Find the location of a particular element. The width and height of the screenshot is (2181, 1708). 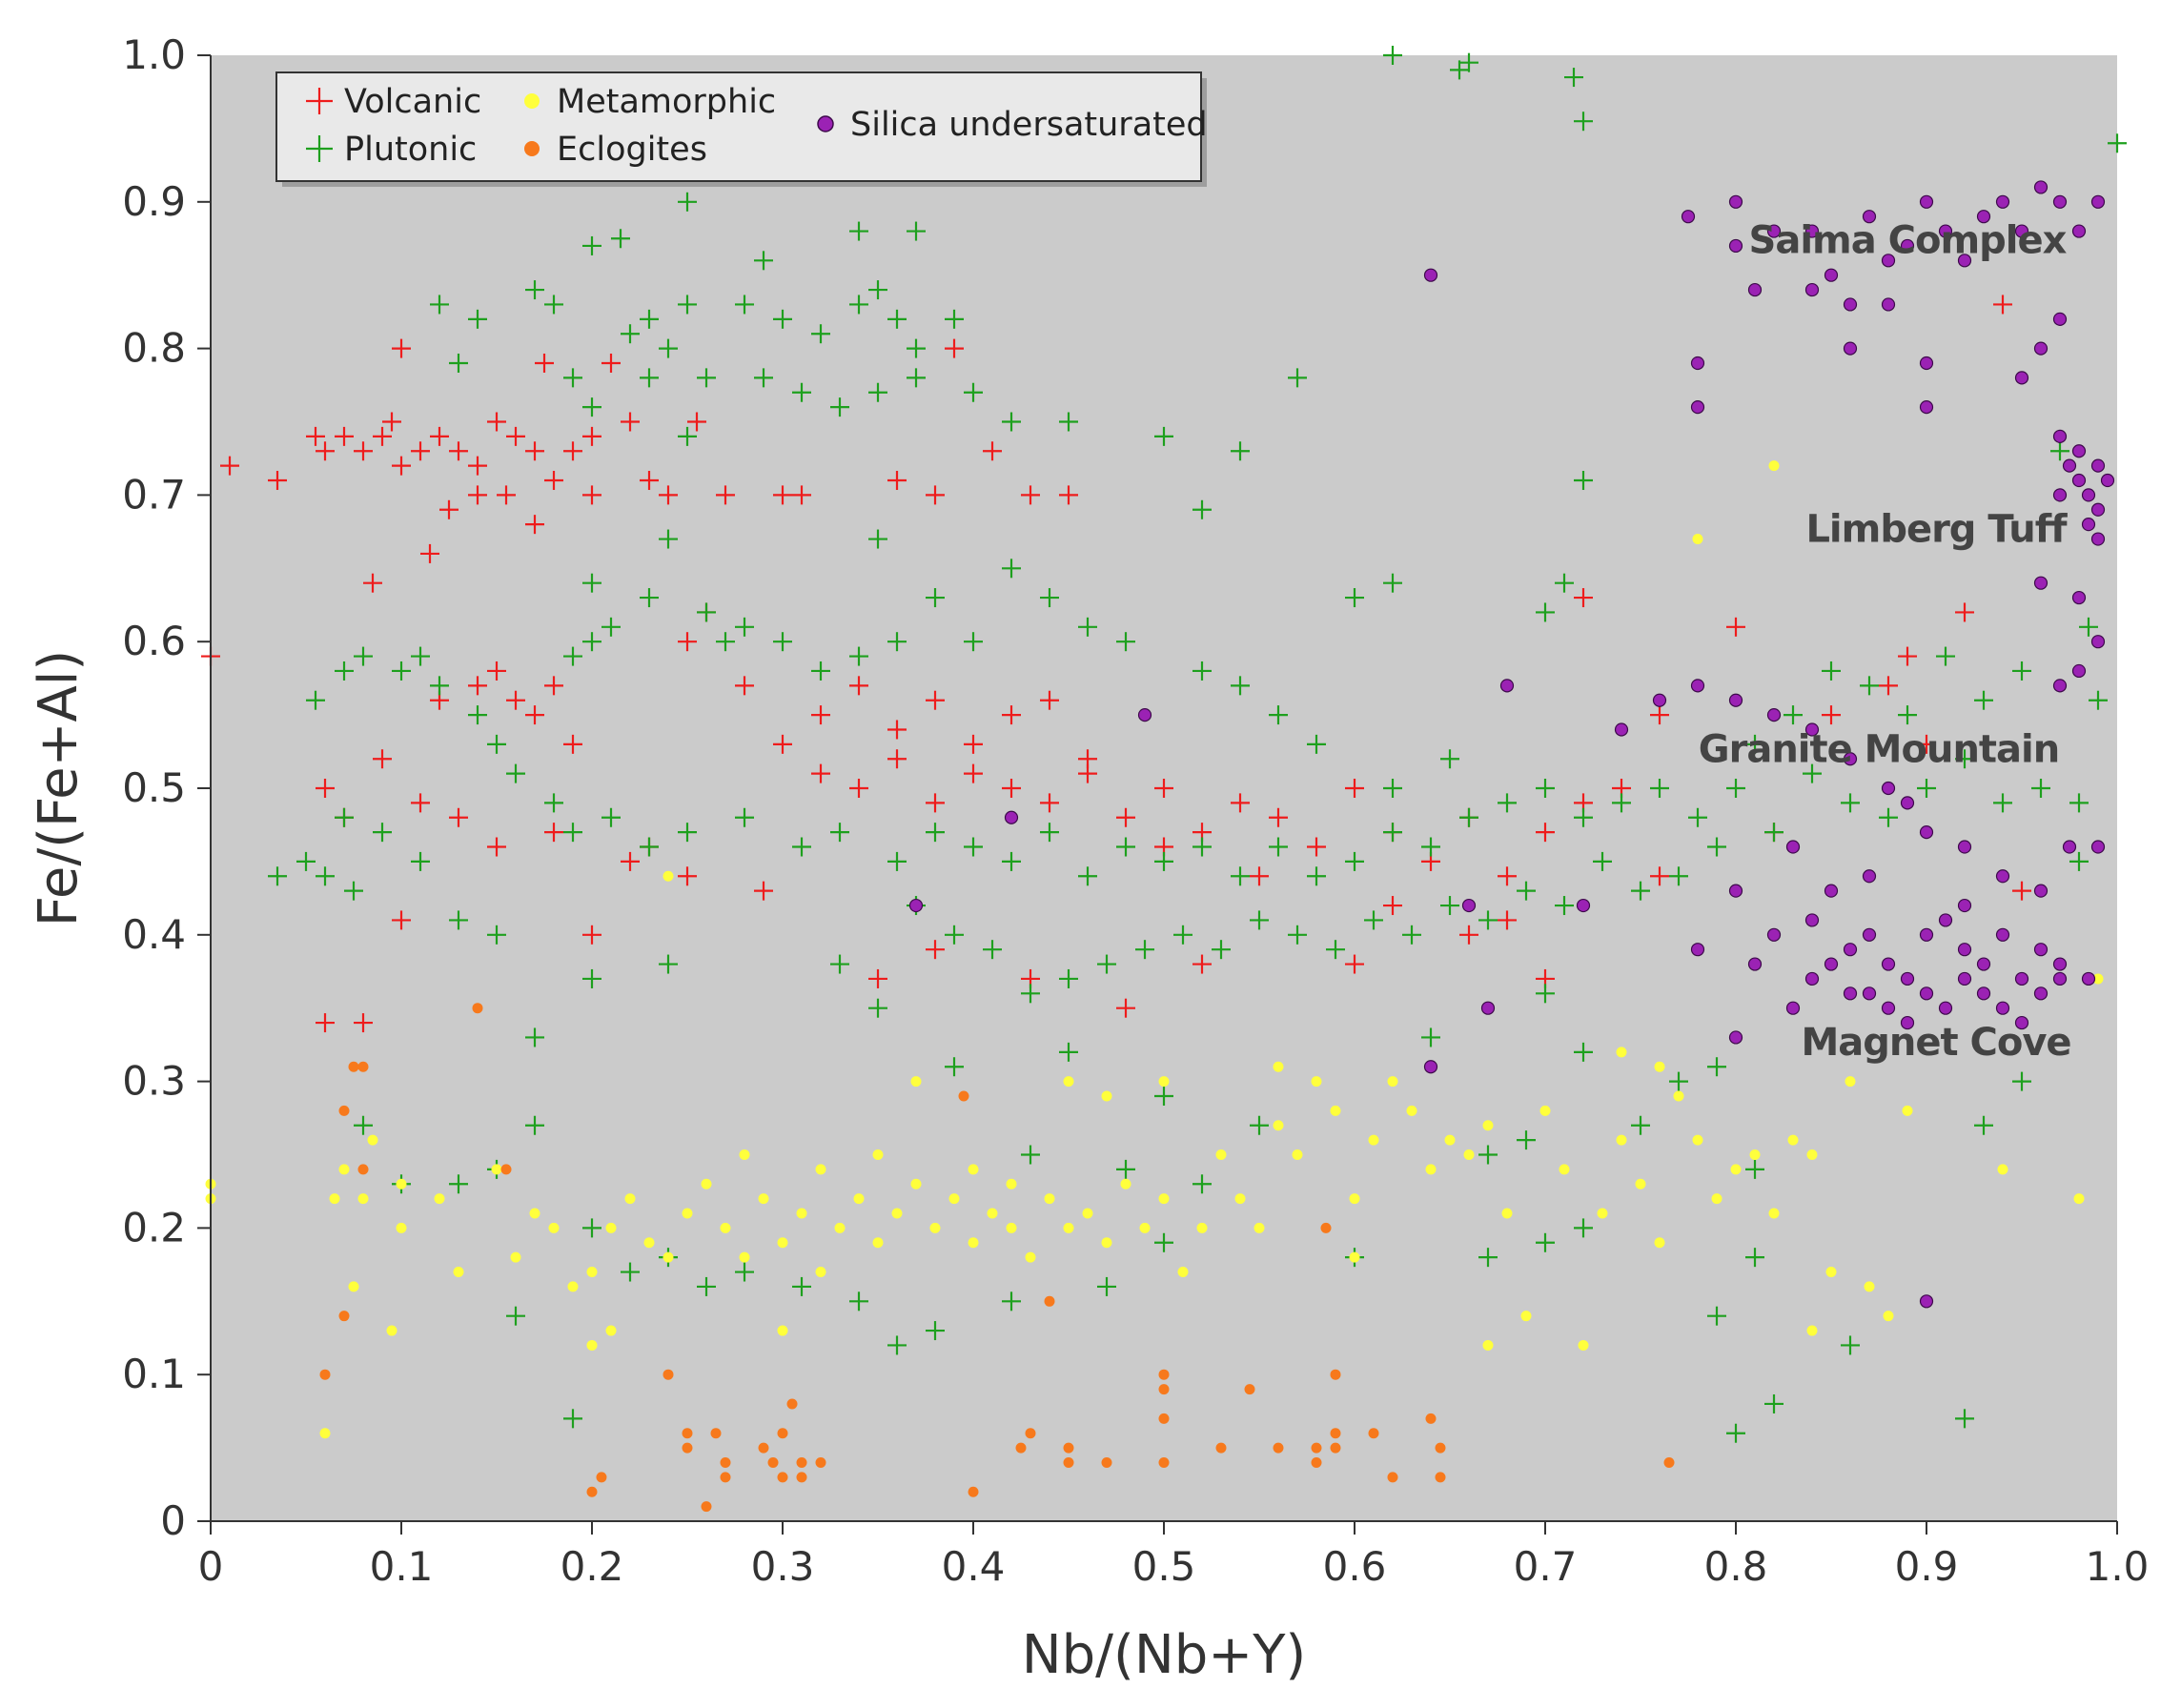

y-tick-label: 0.3 is located at coordinates (154, 1081).